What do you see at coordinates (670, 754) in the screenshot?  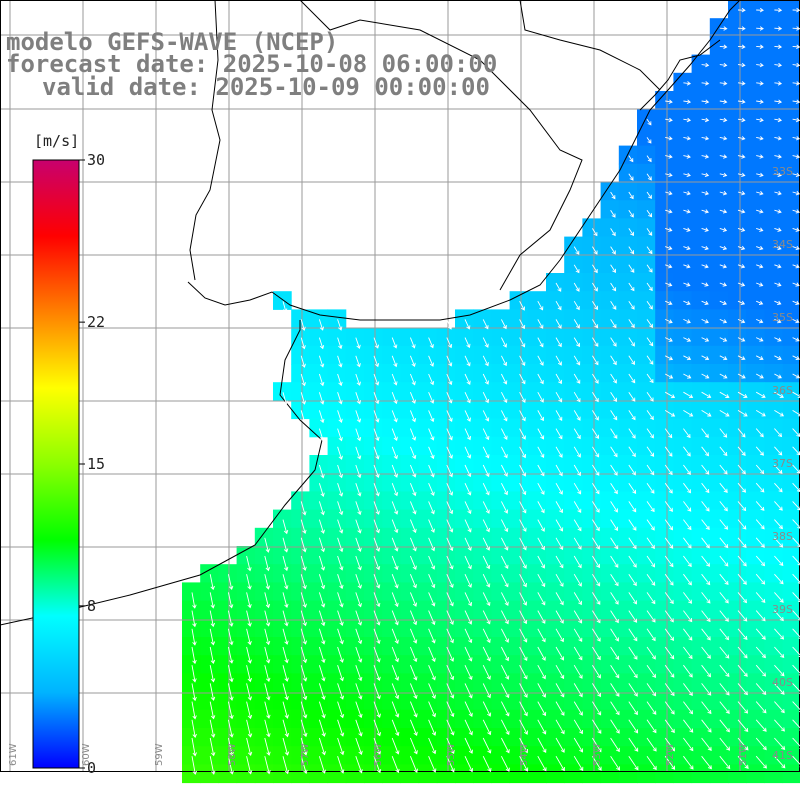 I see `lon-label: 52W` at bounding box center [670, 754].